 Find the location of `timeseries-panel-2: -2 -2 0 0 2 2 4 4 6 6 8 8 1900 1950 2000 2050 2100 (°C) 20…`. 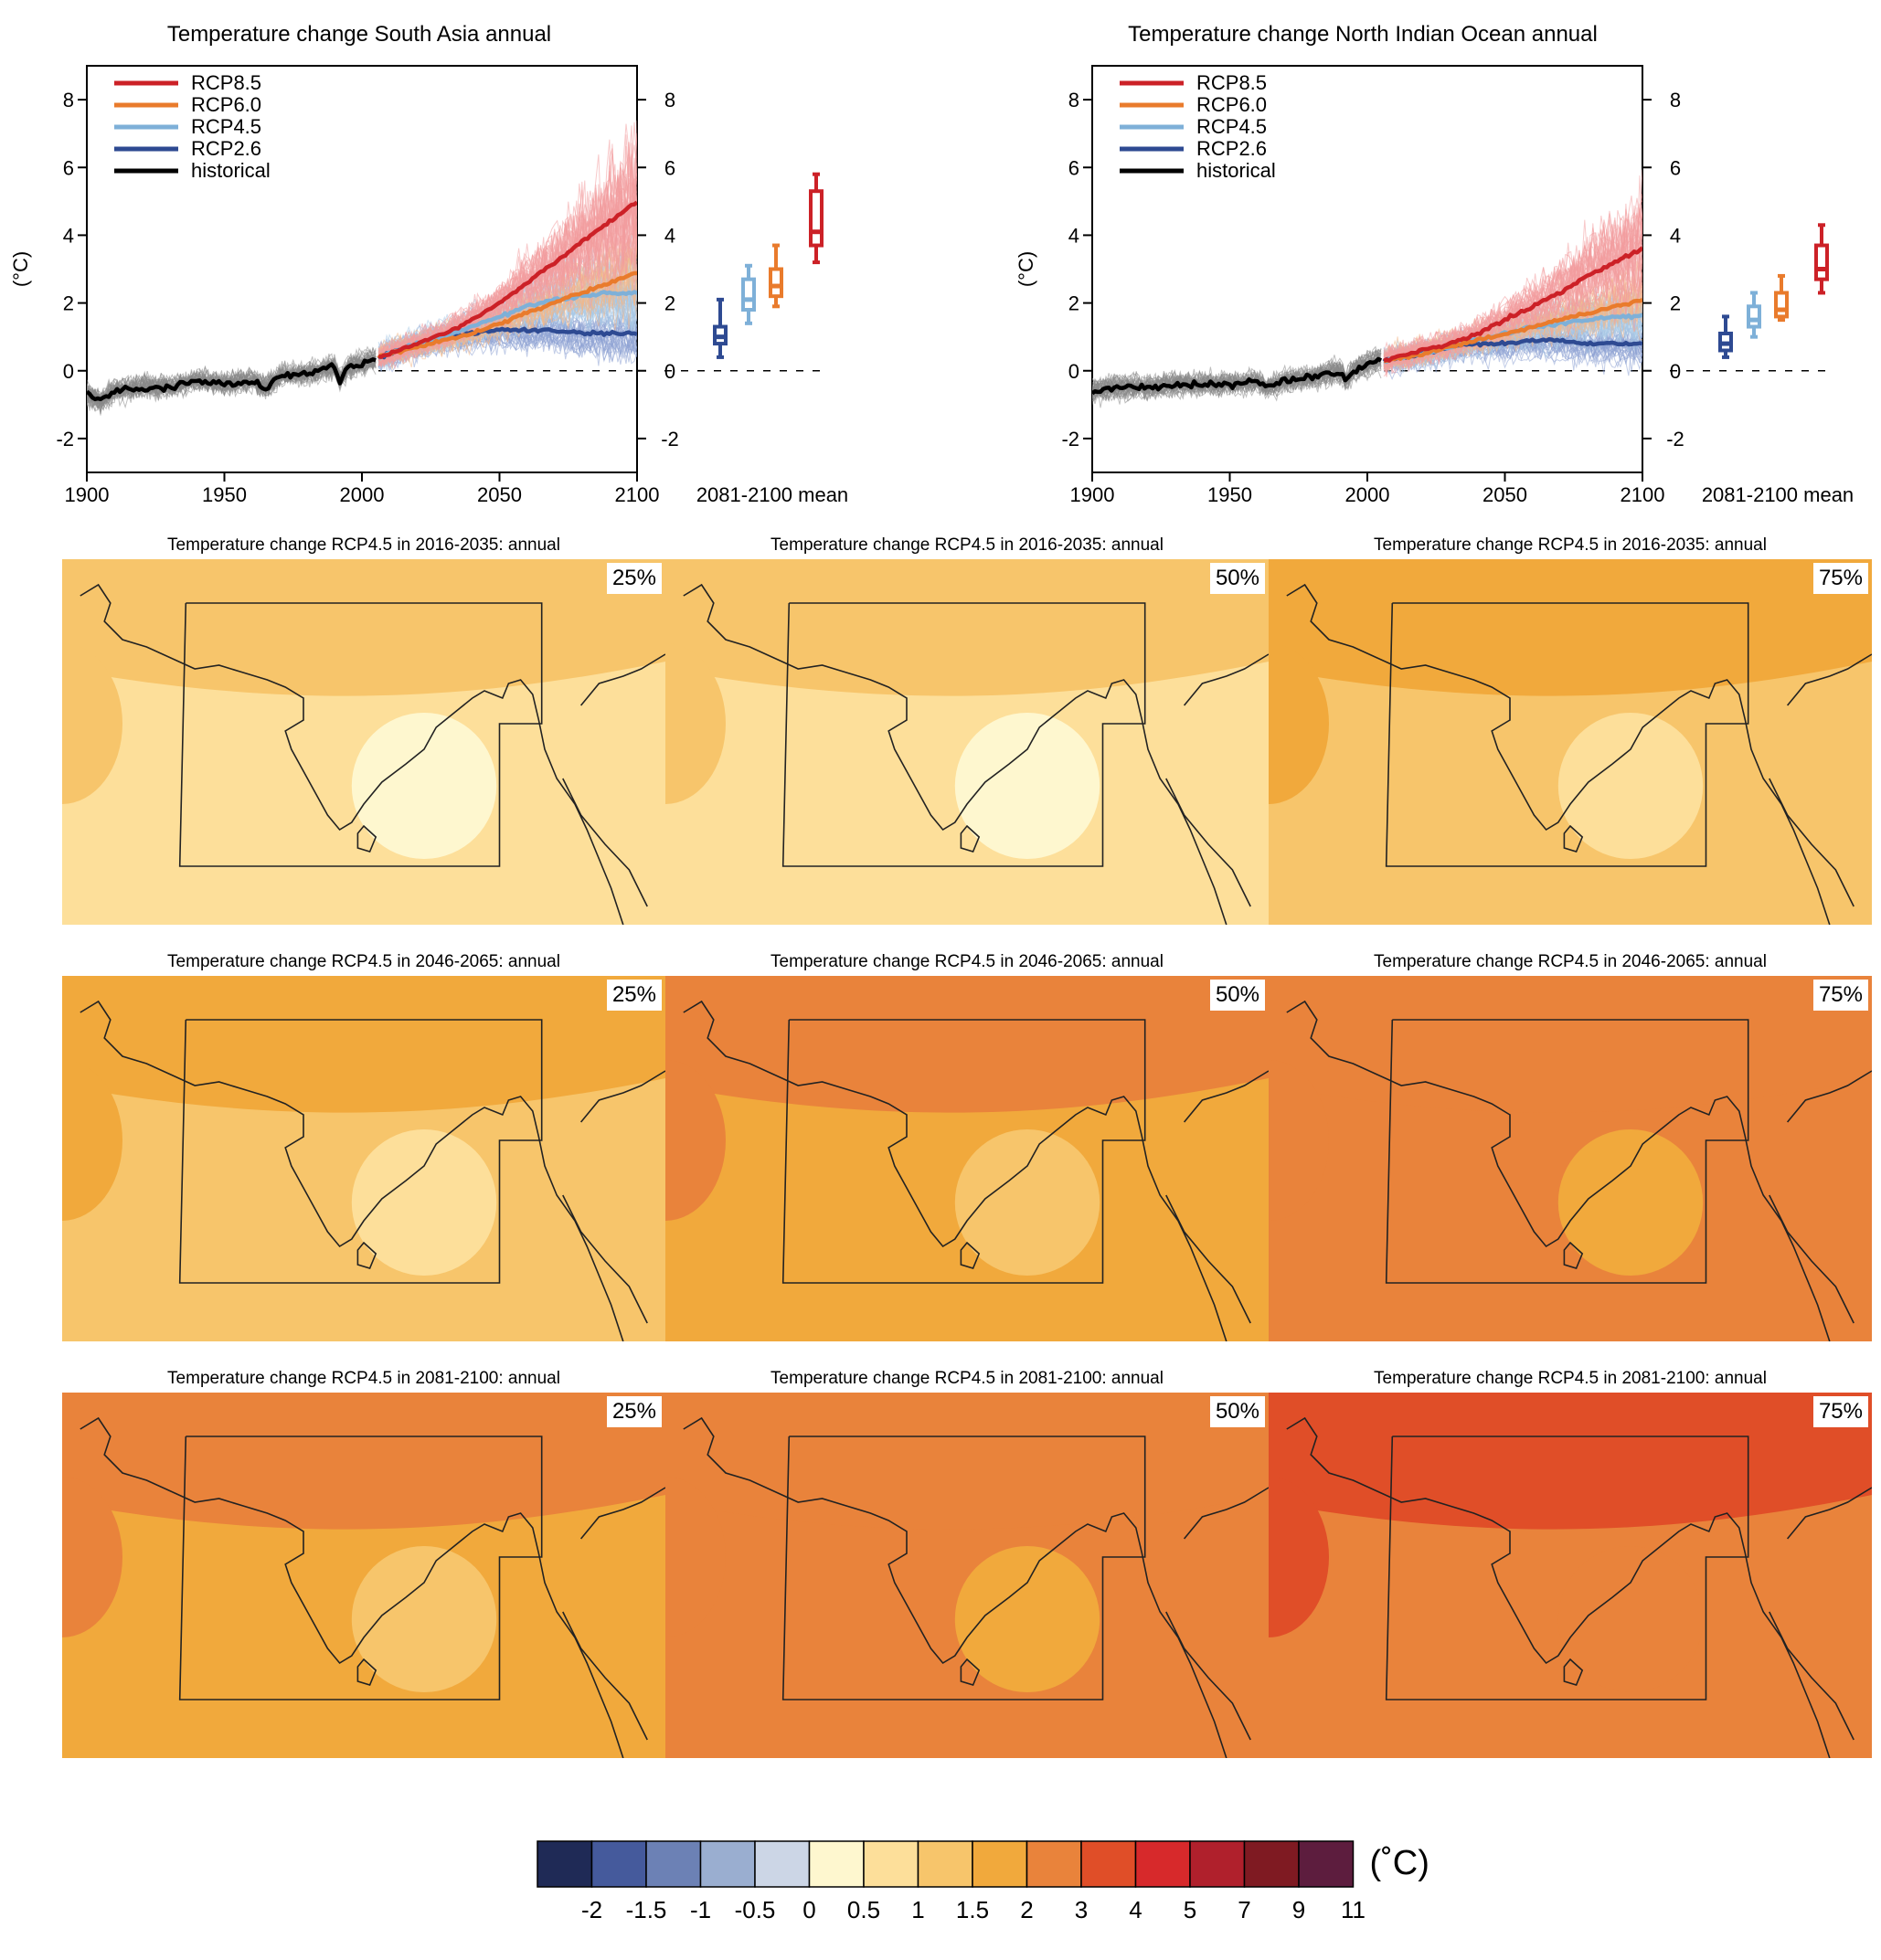

timeseries-panel-2: -2 -2 0 0 2 2 4 4 6 6 8 8 1900 1950 2000 2050 2100 (°C) 20… is located at coordinates (1434, 285).